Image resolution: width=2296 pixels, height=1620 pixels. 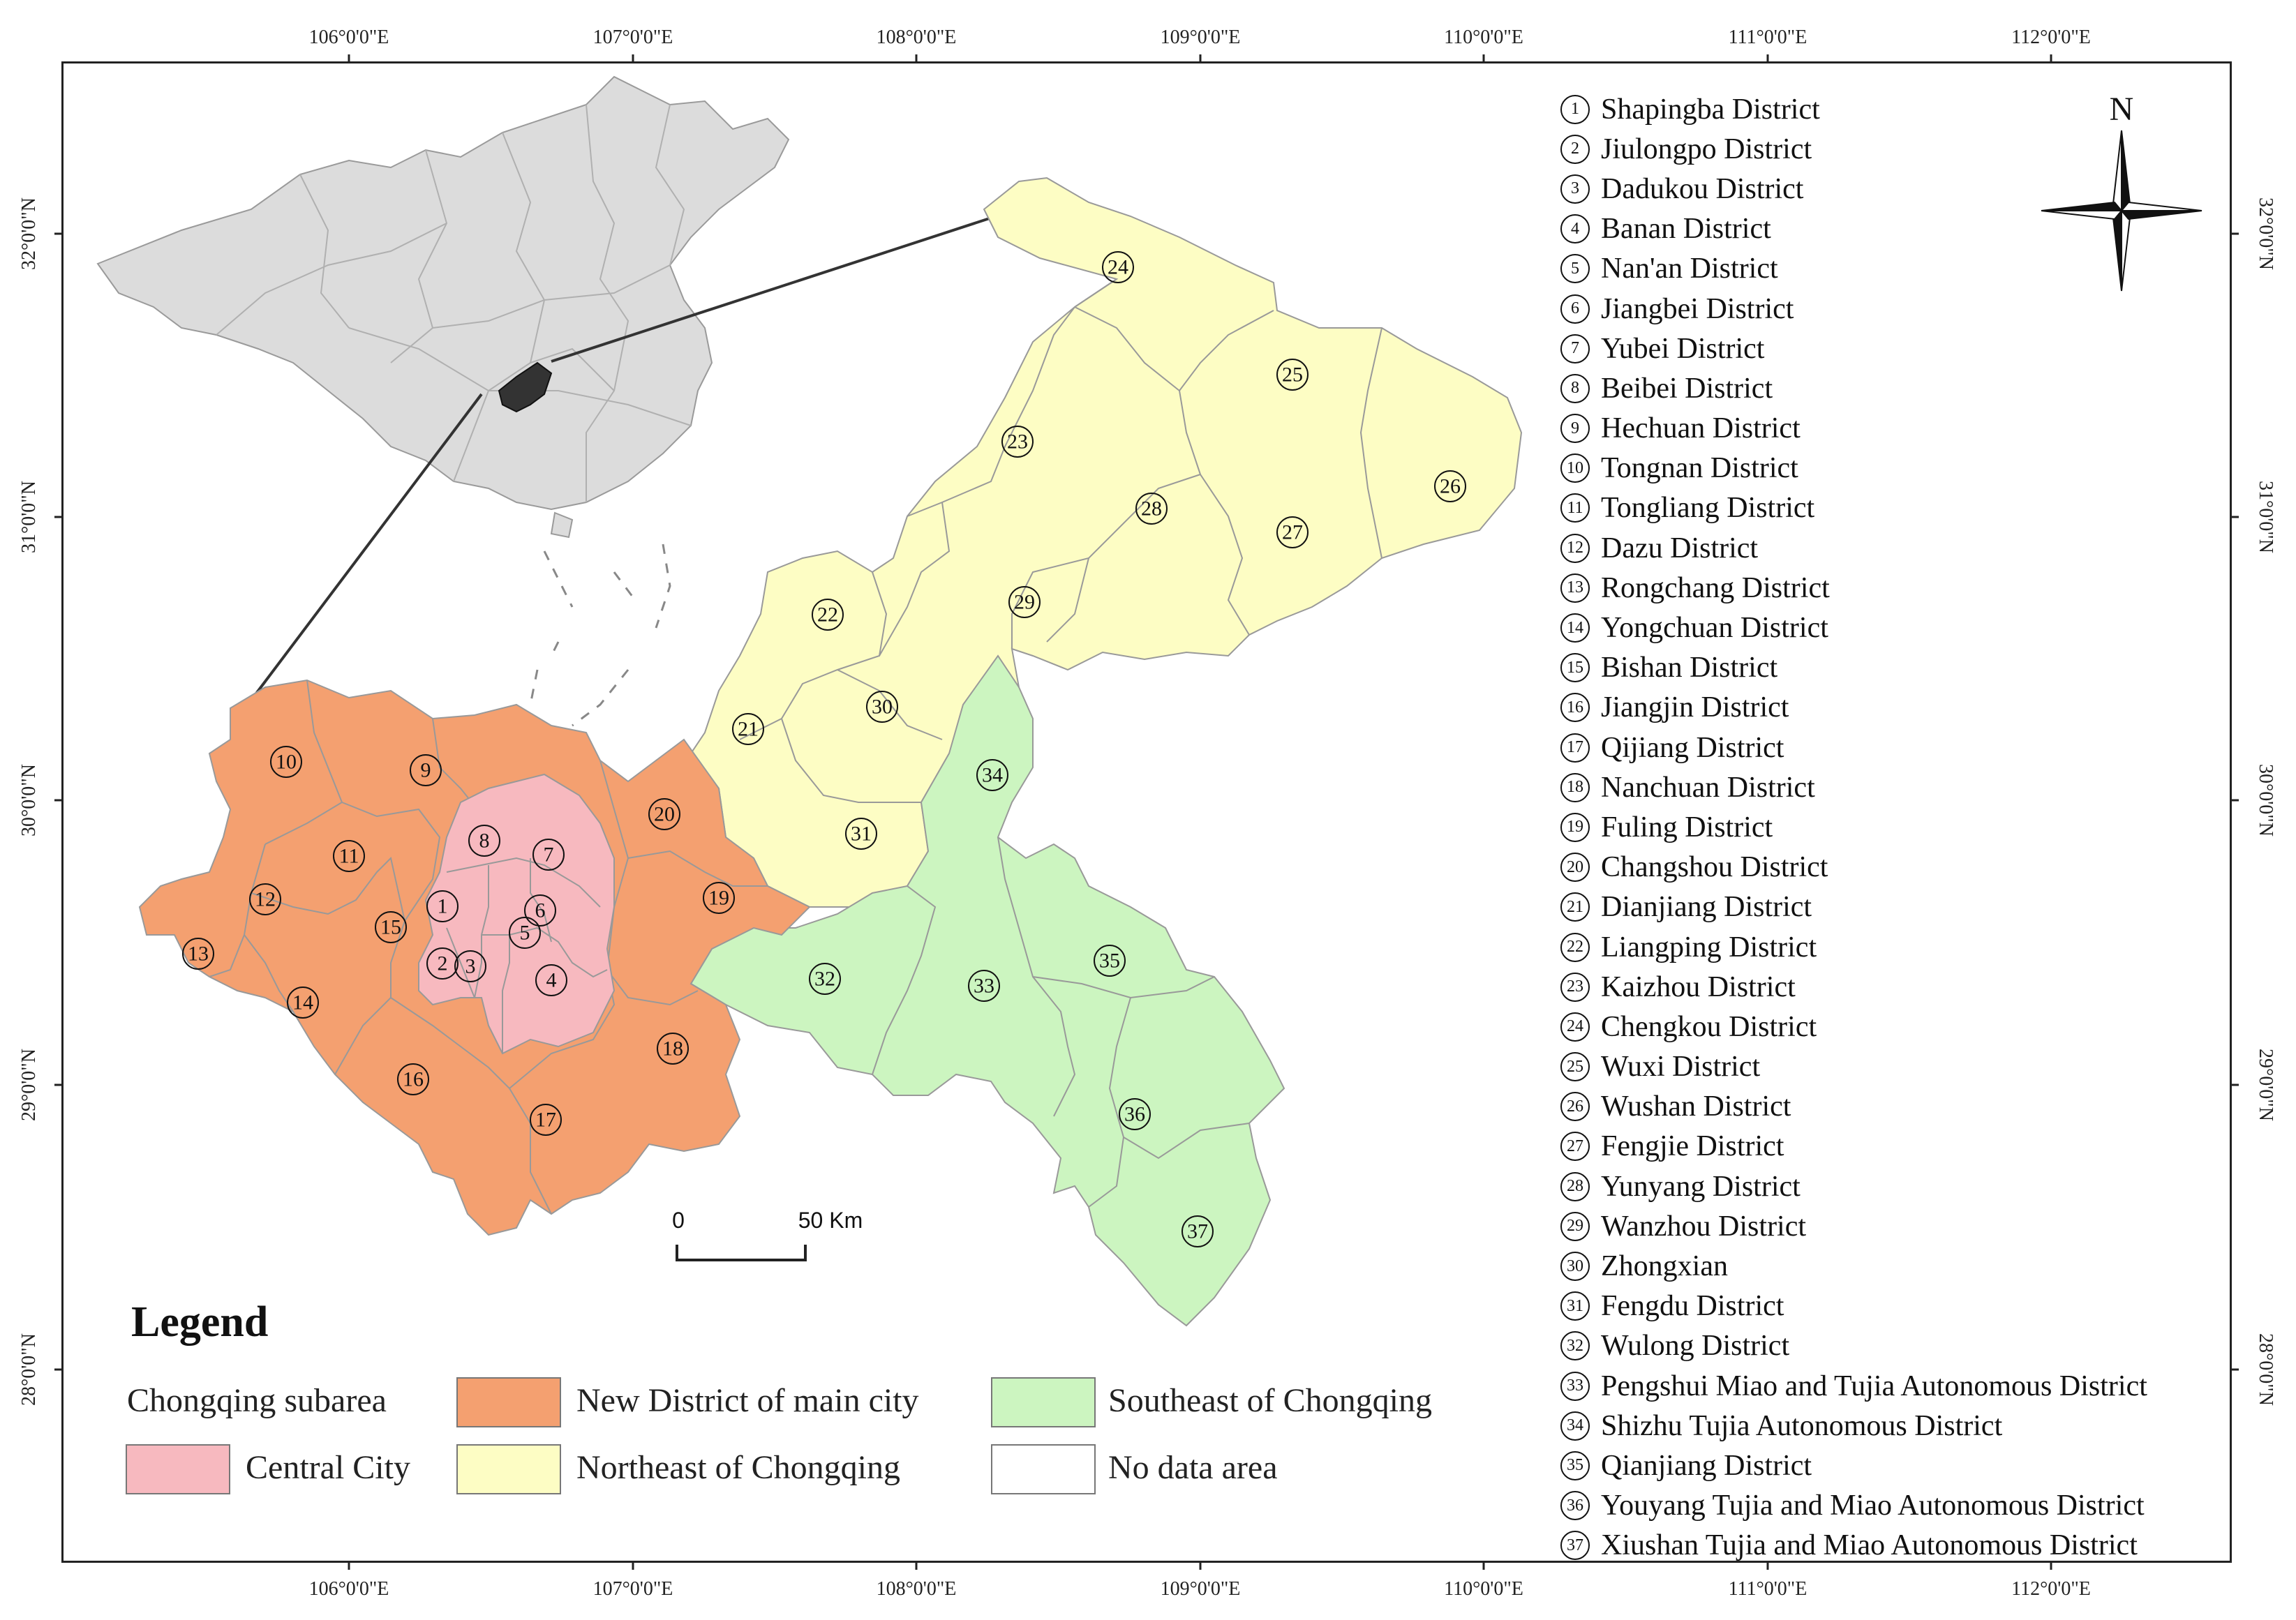 I want to click on list-number: 34, so click(x=1575, y=1426).